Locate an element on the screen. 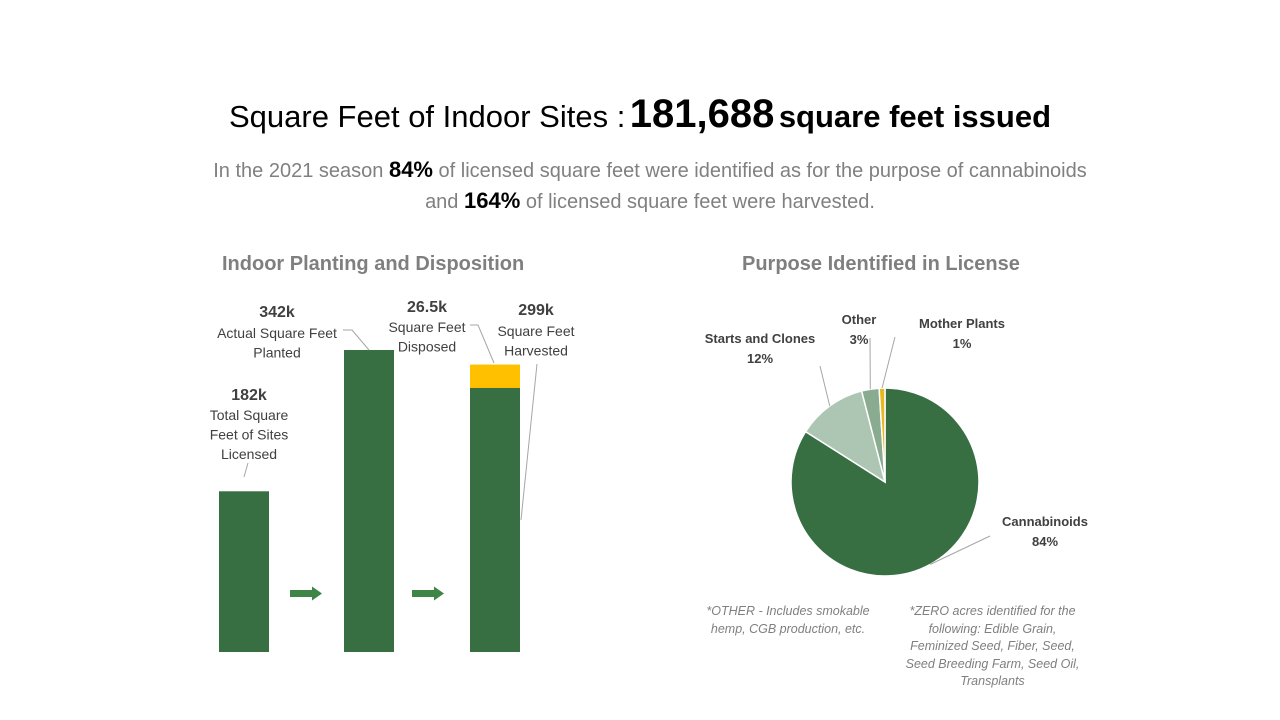 The image size is (1280, 720). pie-label-cannabinoids: Cannabinoids is located at coordinates (1045, 521).